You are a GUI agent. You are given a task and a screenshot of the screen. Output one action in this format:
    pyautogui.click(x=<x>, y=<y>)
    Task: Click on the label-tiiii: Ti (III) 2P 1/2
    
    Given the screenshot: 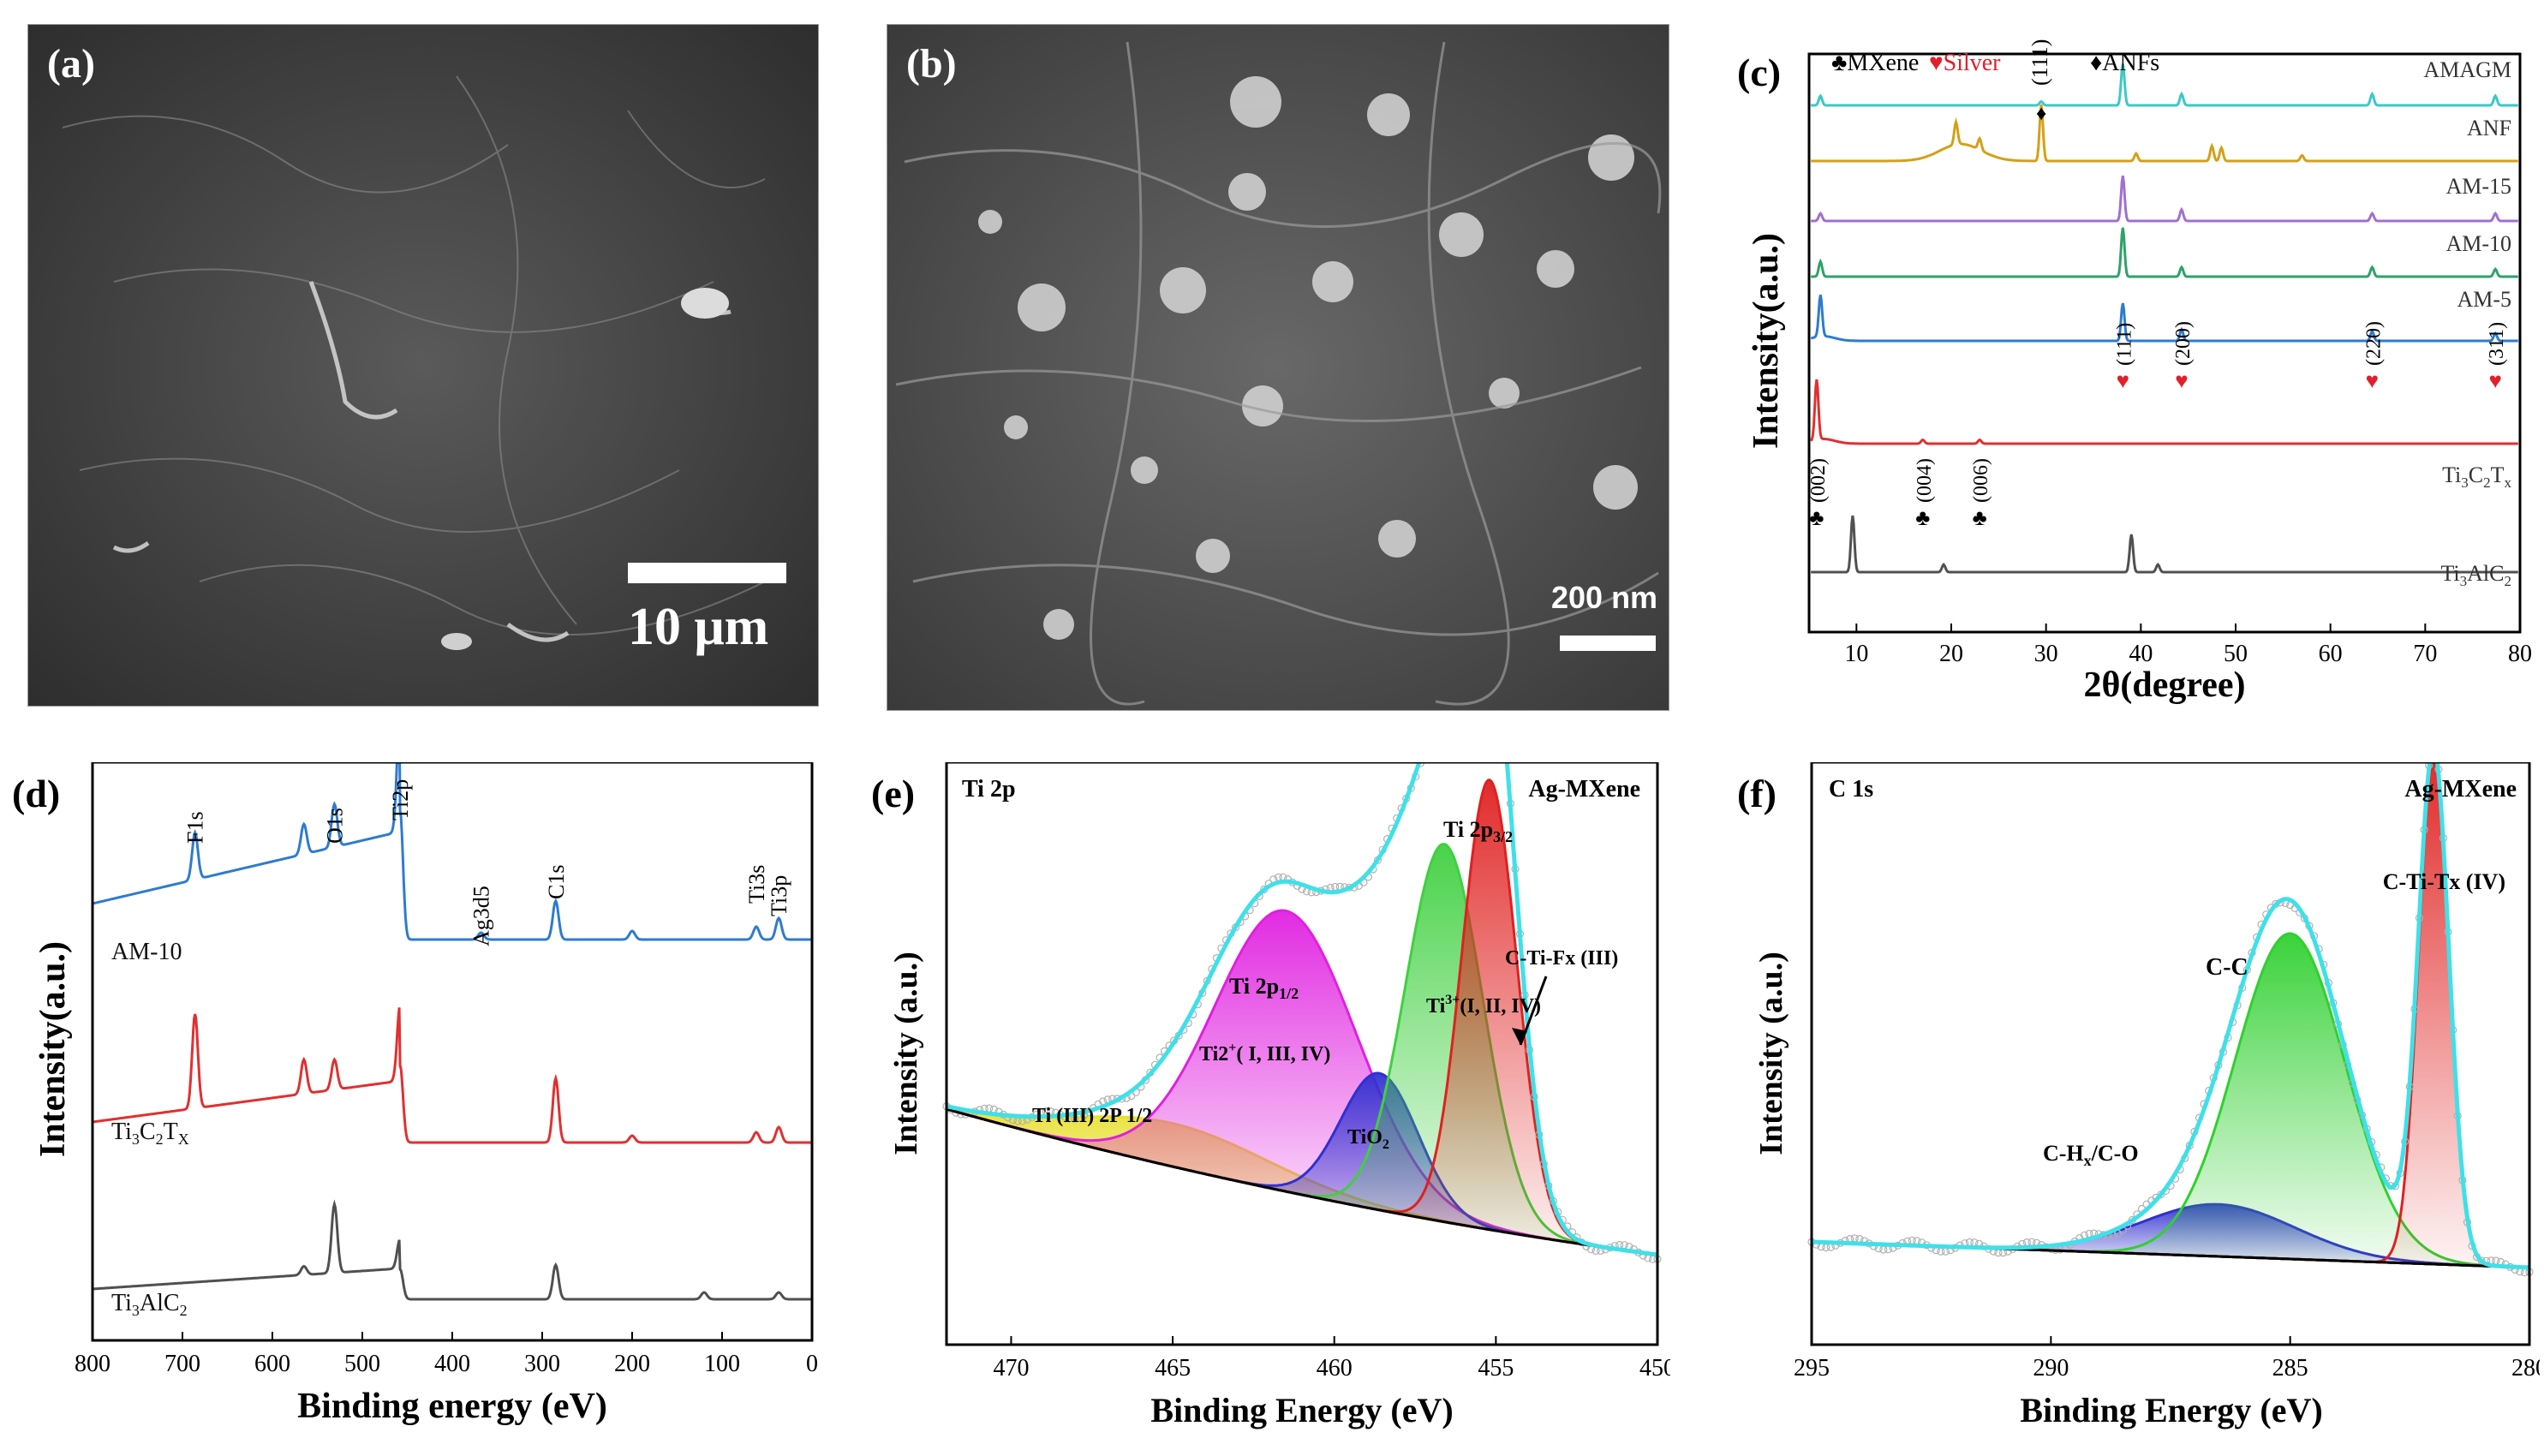 What is the action you would take?
    pyautogui.click(x=1092, y=1116)
    